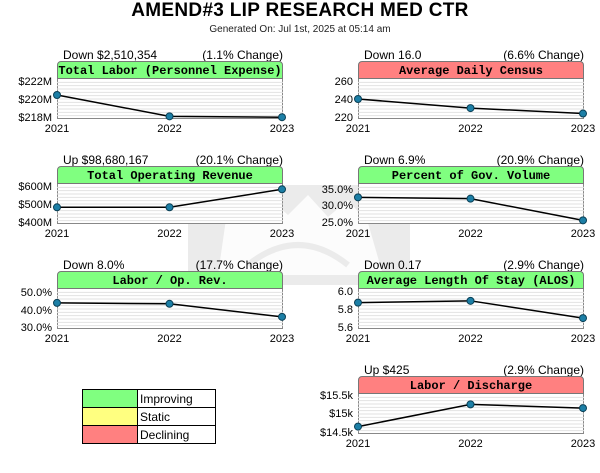 This screenshot has width=600, height=473. Describe the element at coordinates (110, 434) in the screenshot. I see `legend-swatch-declining` at that location.